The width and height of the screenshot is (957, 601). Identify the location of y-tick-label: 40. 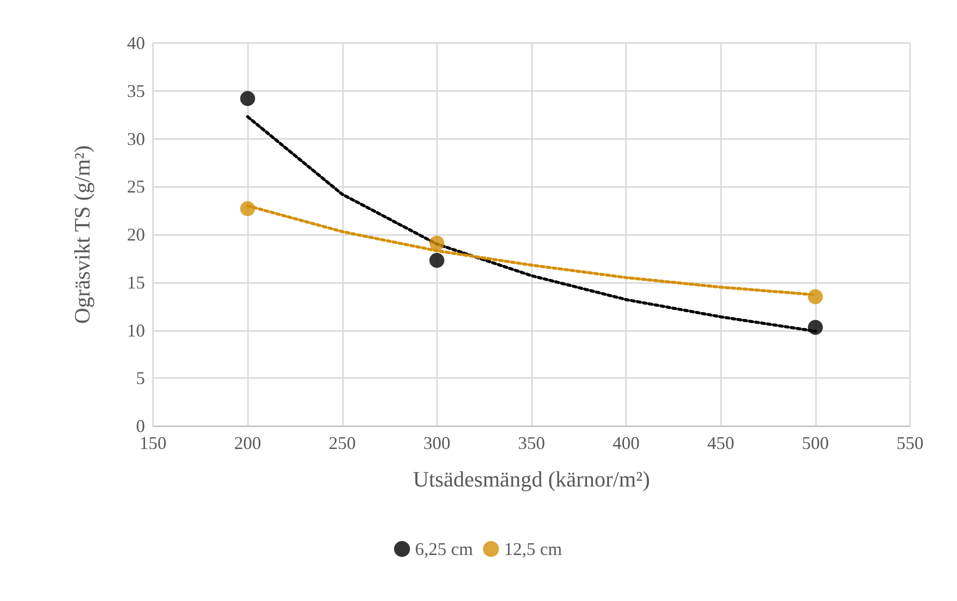
(136, 43).